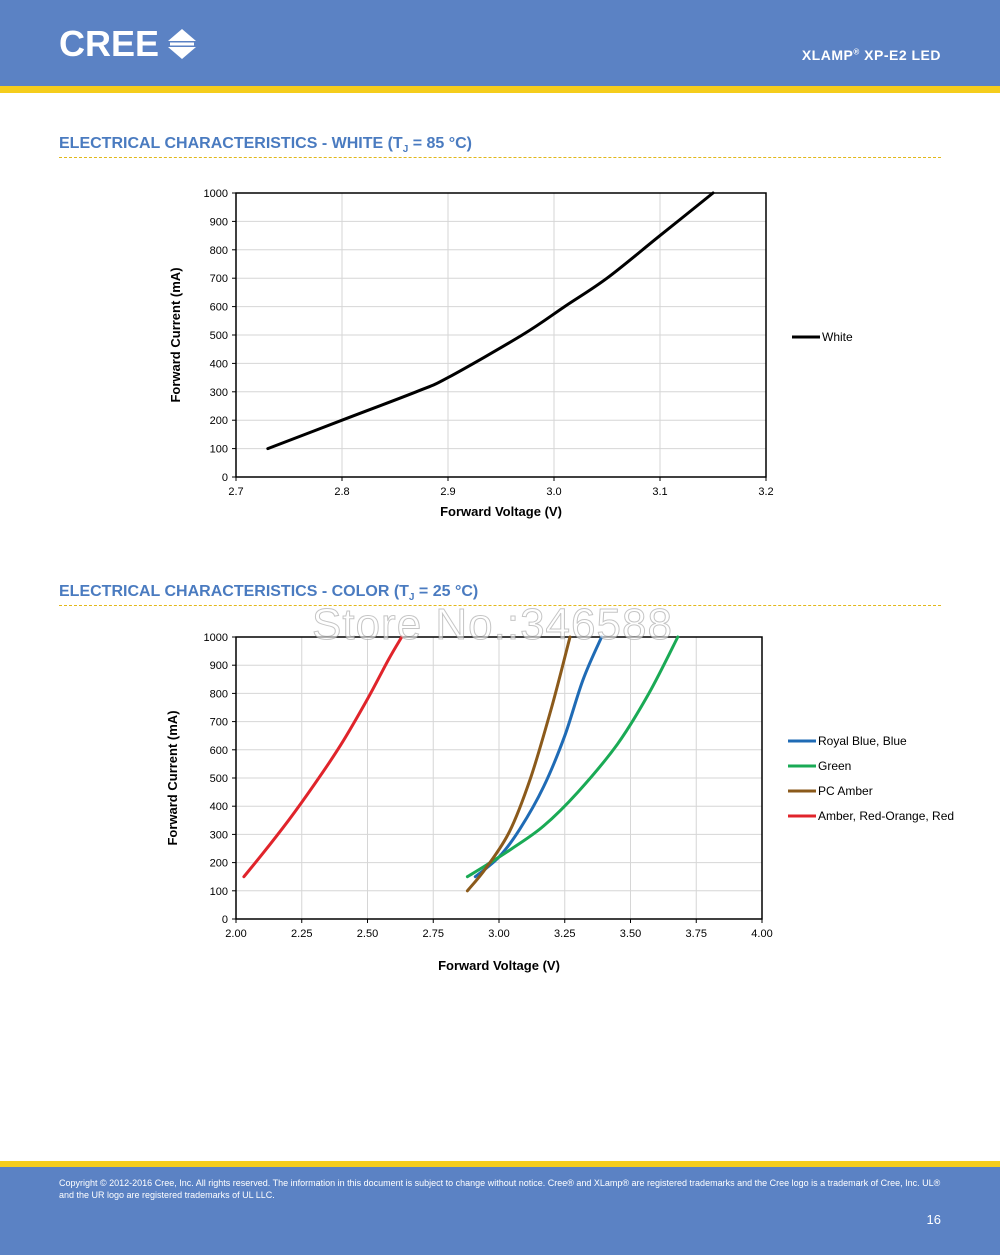 Image resolution: width=1000 pixels, height=1255 pixels. What do you see at coordinates (564, 934) in the screenshot?
I see `x-tick-label: 3.25` at bounding box center [564, 934].